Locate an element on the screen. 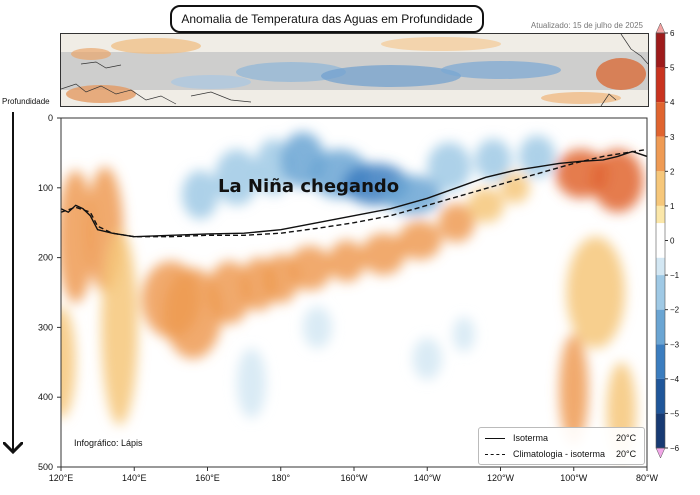  colorbar-tick-label: −5 is located at coordinates (675, 413).